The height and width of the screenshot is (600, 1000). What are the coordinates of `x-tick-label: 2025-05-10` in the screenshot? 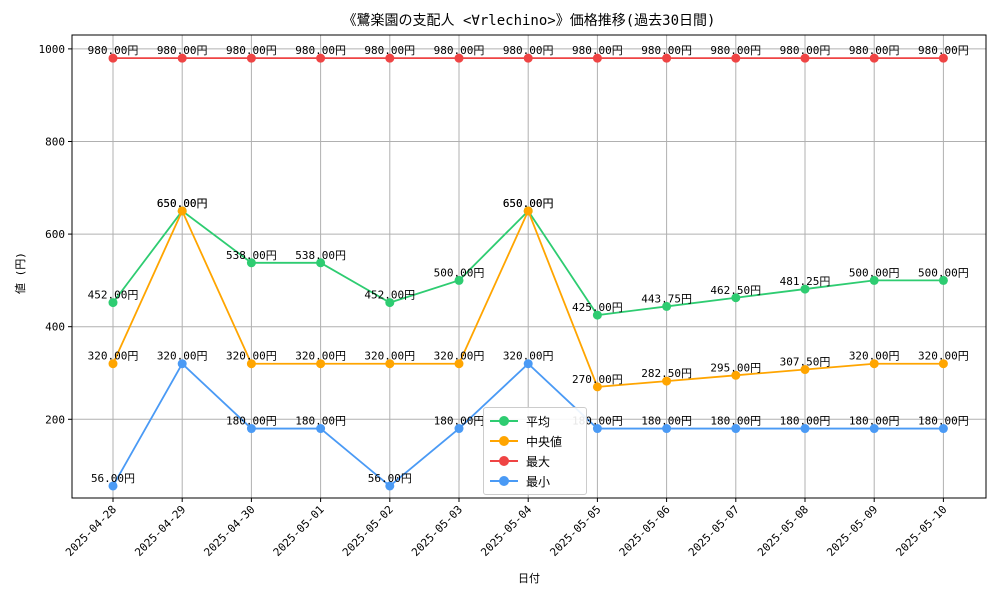 It's located at (921, 531).